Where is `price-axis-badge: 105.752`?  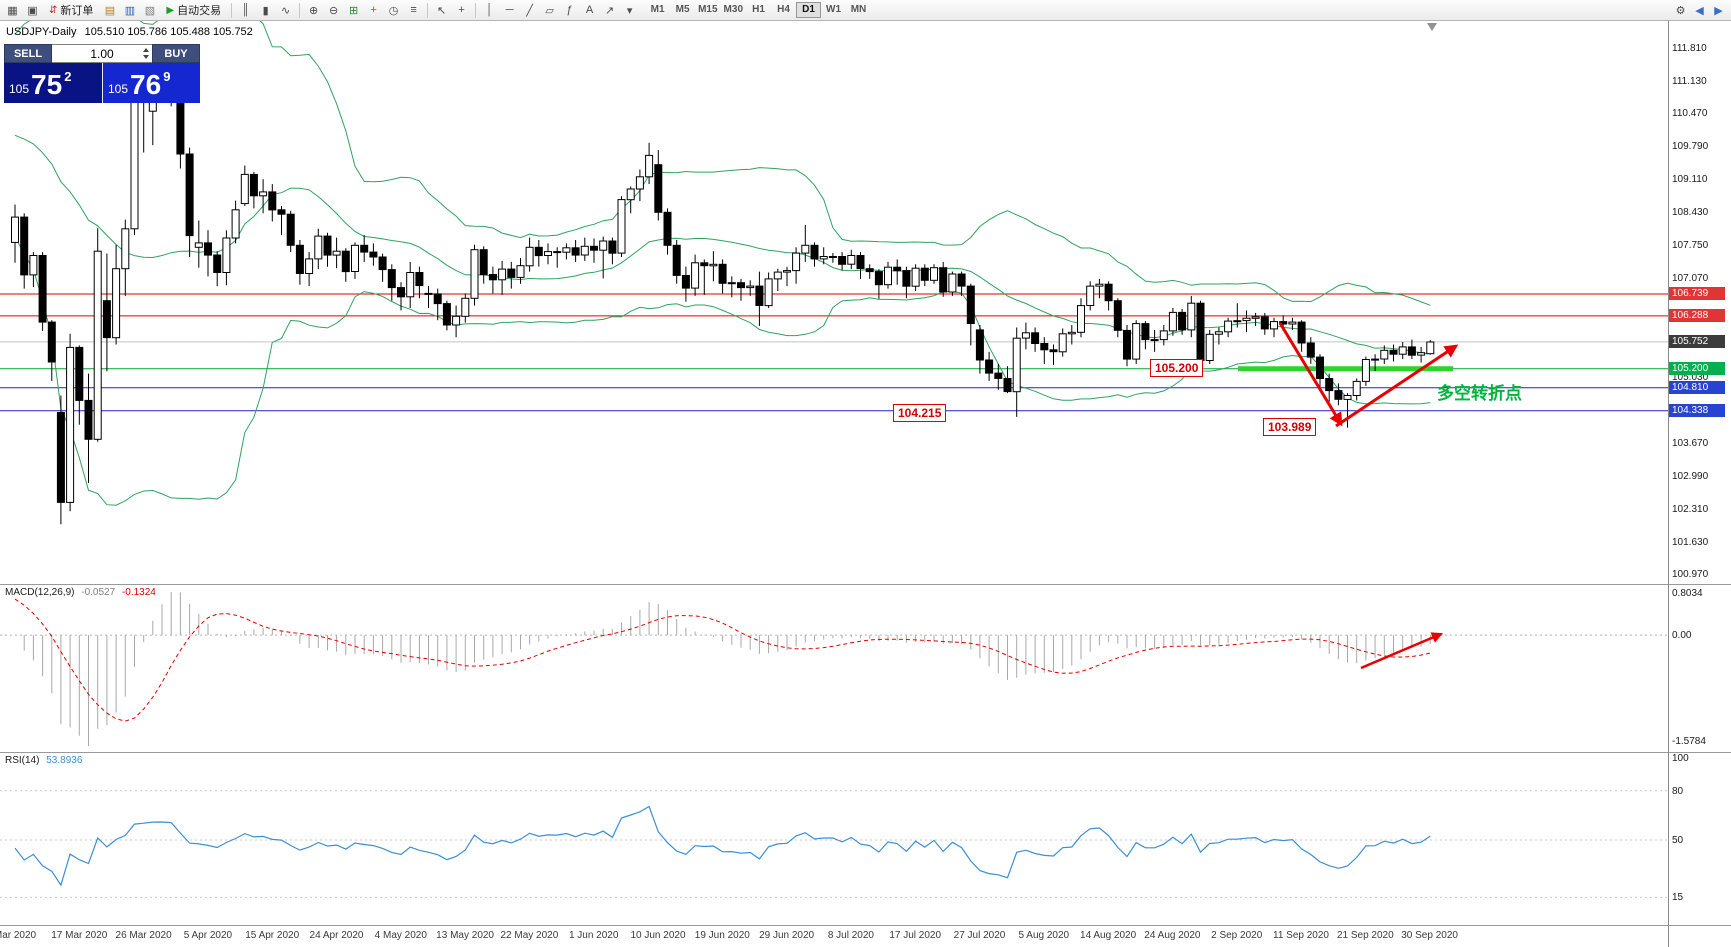 price-axis-badge: 105.752 is located at coordinates (1697, 342).